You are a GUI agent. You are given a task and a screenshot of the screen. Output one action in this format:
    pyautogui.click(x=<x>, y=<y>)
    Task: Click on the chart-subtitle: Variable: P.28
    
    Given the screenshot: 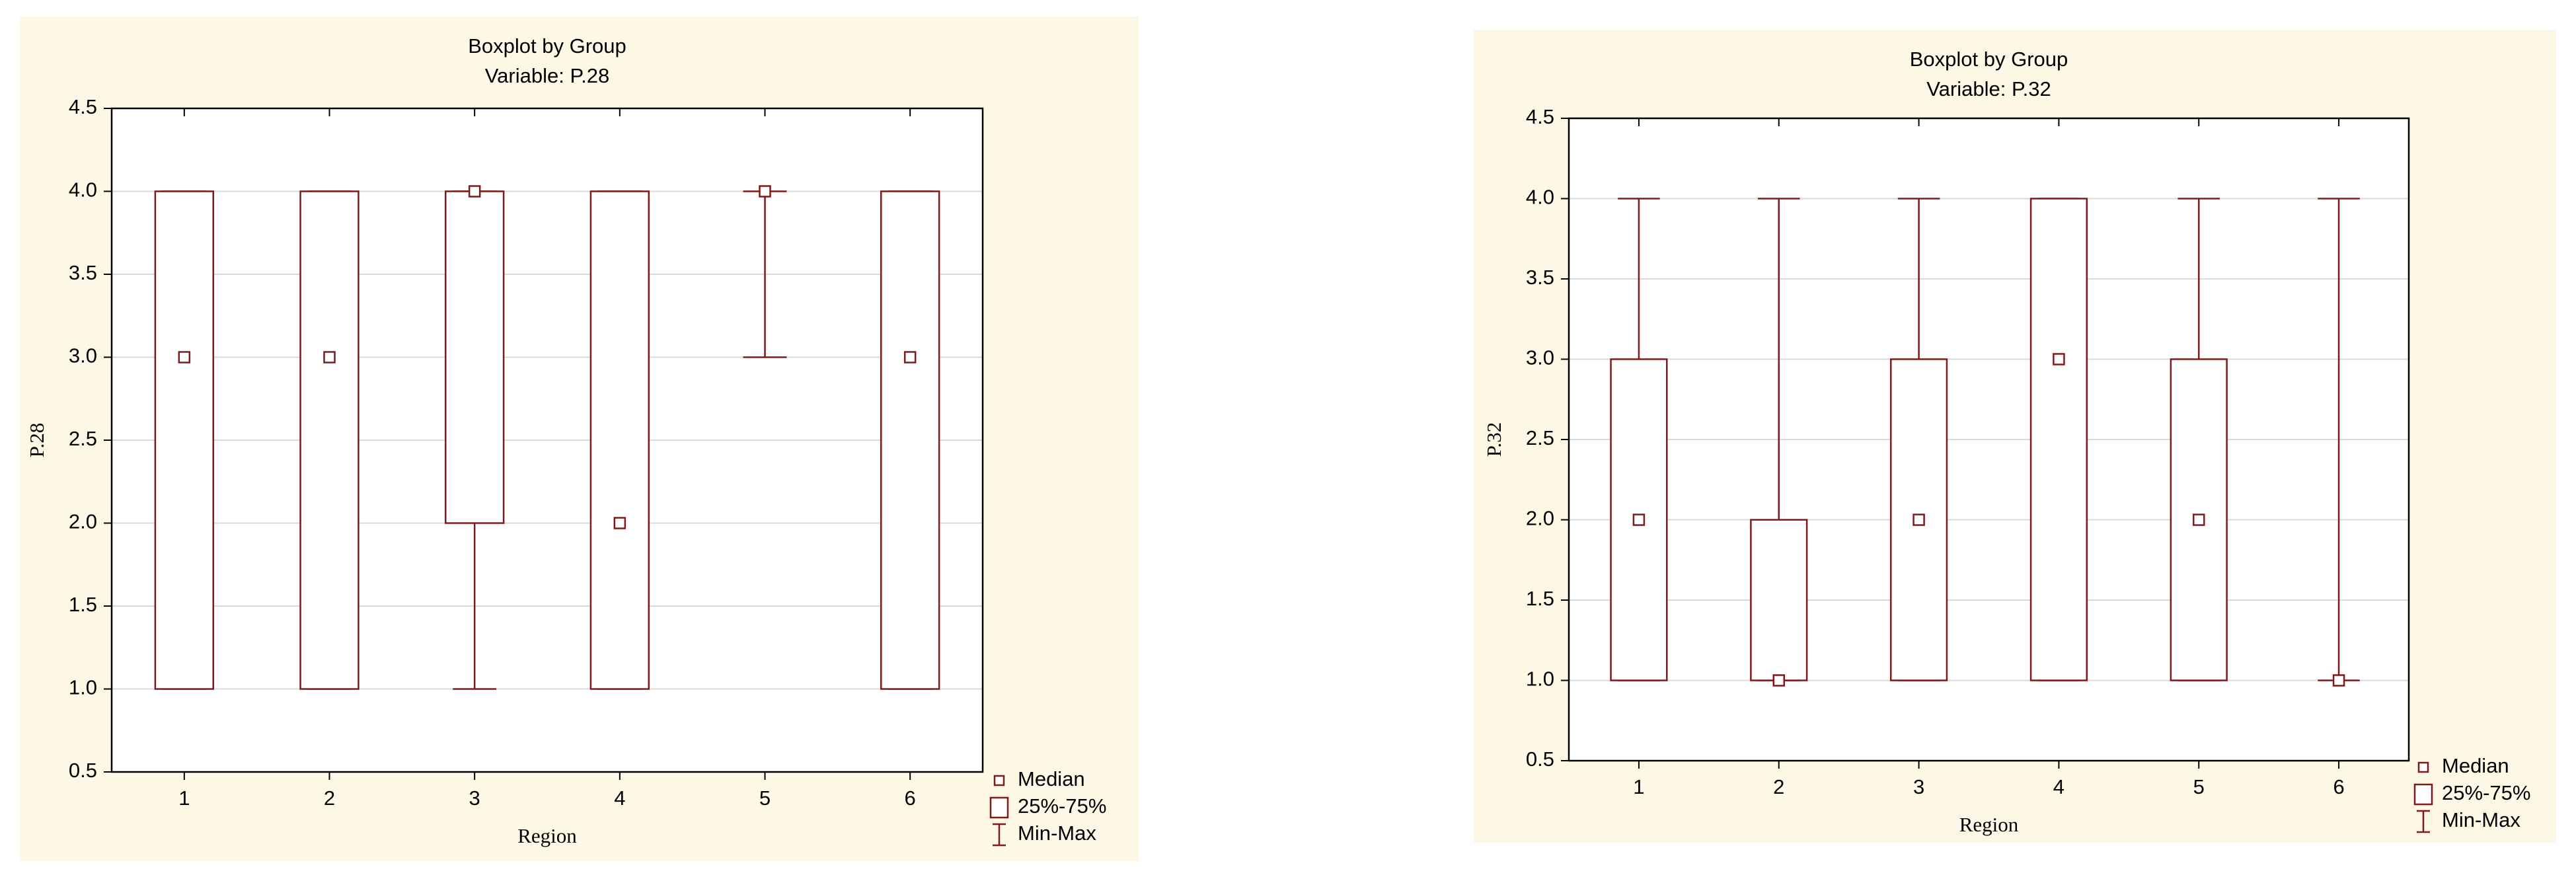 What is the action you would take?
    pyautogui.click(x=547, y=75)
    